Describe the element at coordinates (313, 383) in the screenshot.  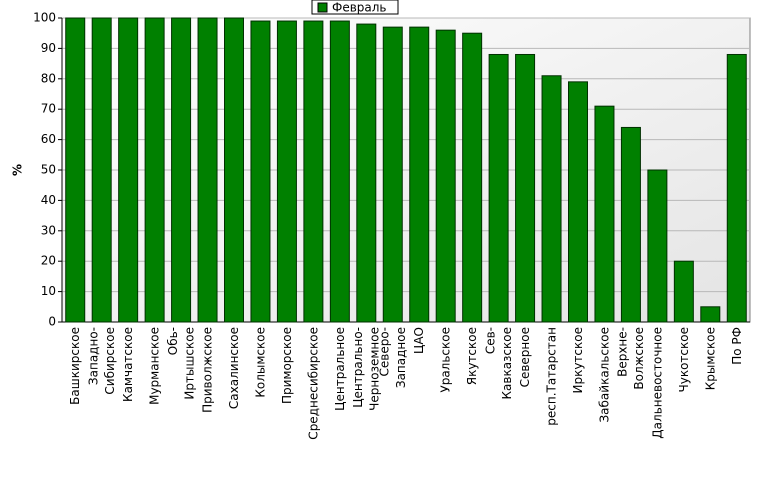
I see `x-tick-label: Среднесибирское` at that location.